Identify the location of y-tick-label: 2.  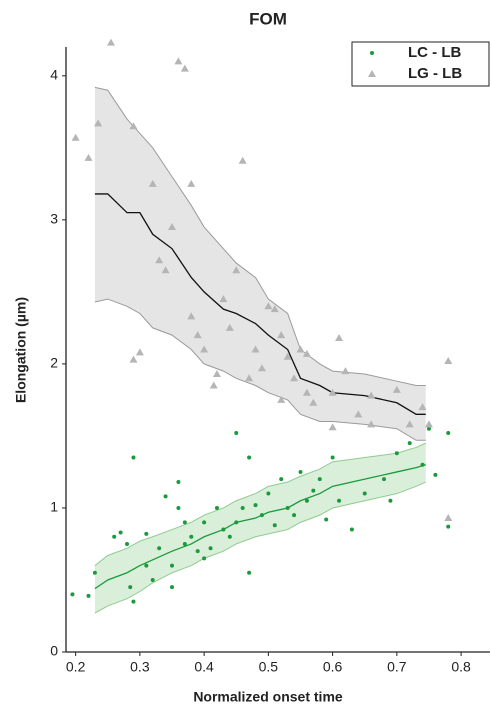
(54, 363).